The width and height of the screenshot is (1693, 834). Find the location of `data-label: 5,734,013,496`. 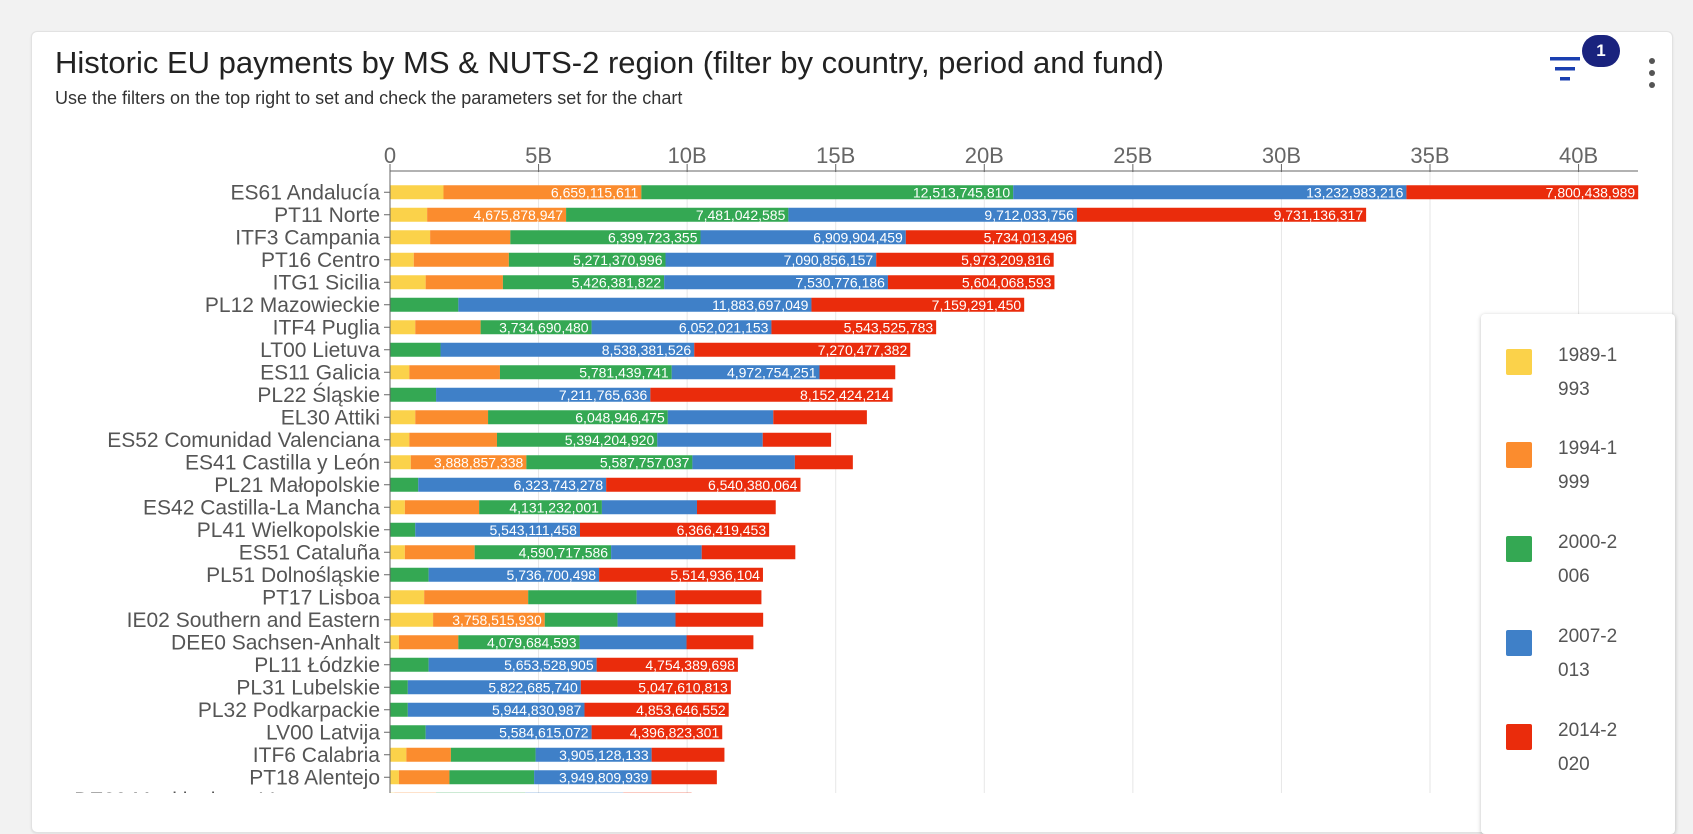

data-label: 5,734,013,496 is located at coordinates (1029, 237).